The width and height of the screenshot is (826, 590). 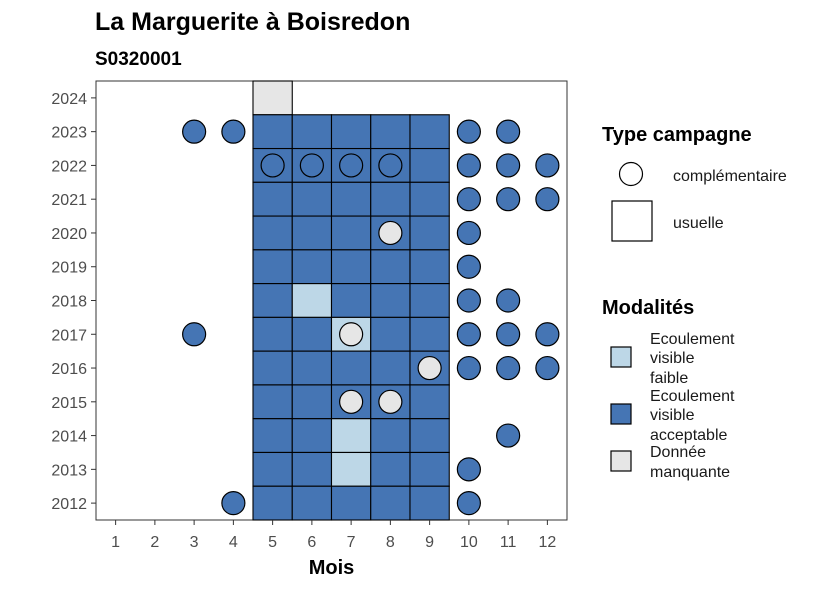 What do you see at coordinates (233, 542) in the screenshot?
I see `x-tick-label-4: 4` at bounding box center [233, 542].